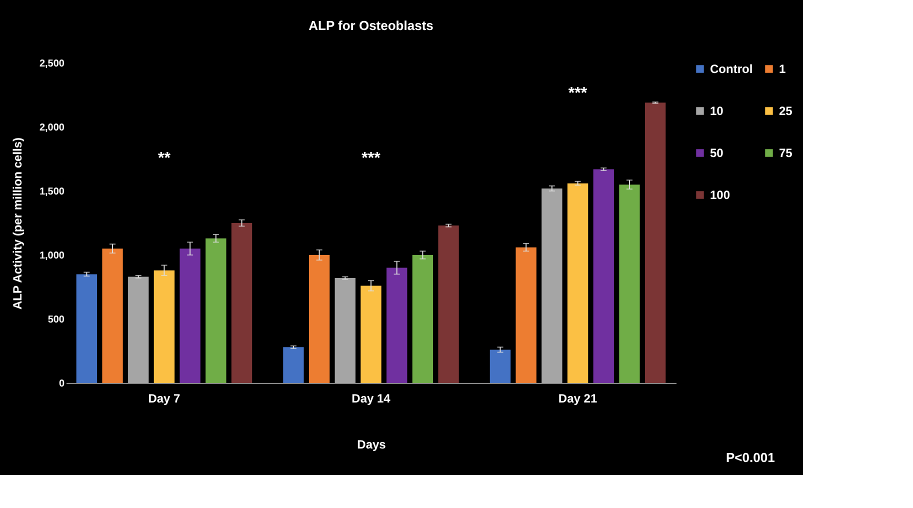  I want to click on legend-label: 10, so click(717, 111).